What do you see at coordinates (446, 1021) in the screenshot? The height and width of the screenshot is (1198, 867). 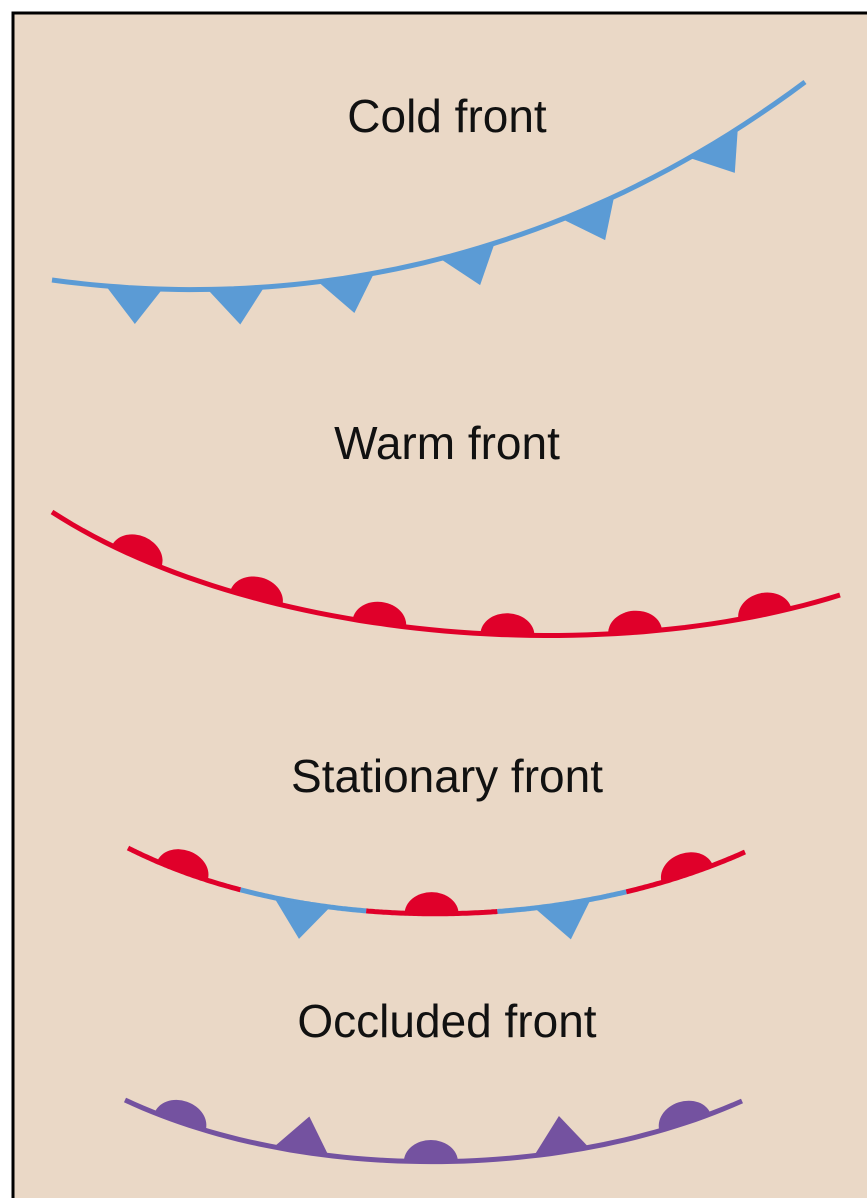 I see `front-label: Occluded front` at bounding box center [446, 1021].